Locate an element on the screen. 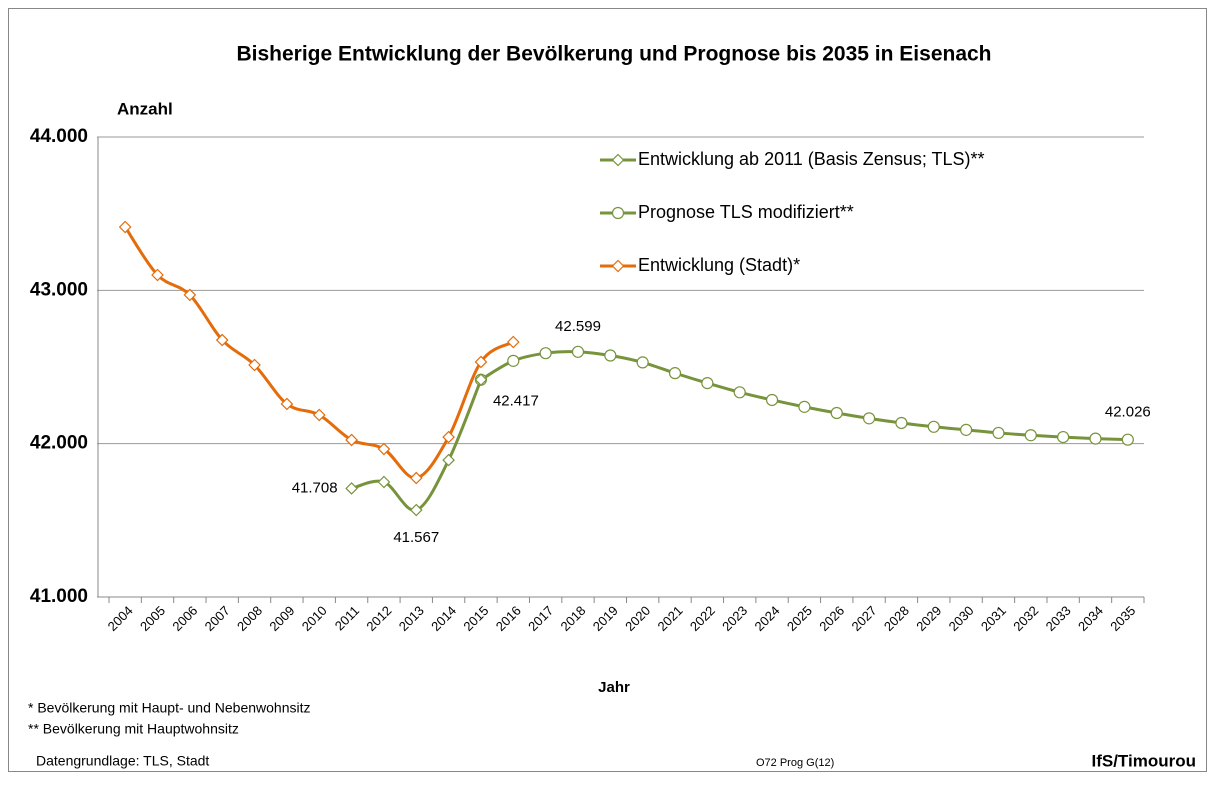  y-axis-label: Anzahl is located at coordinates (145, 108).